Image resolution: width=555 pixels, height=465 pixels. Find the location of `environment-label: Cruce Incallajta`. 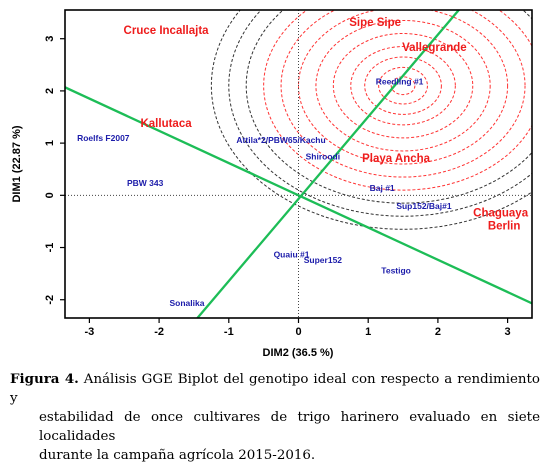

environment-label: Cruce Incallajta is located at coordinates (167, 31).